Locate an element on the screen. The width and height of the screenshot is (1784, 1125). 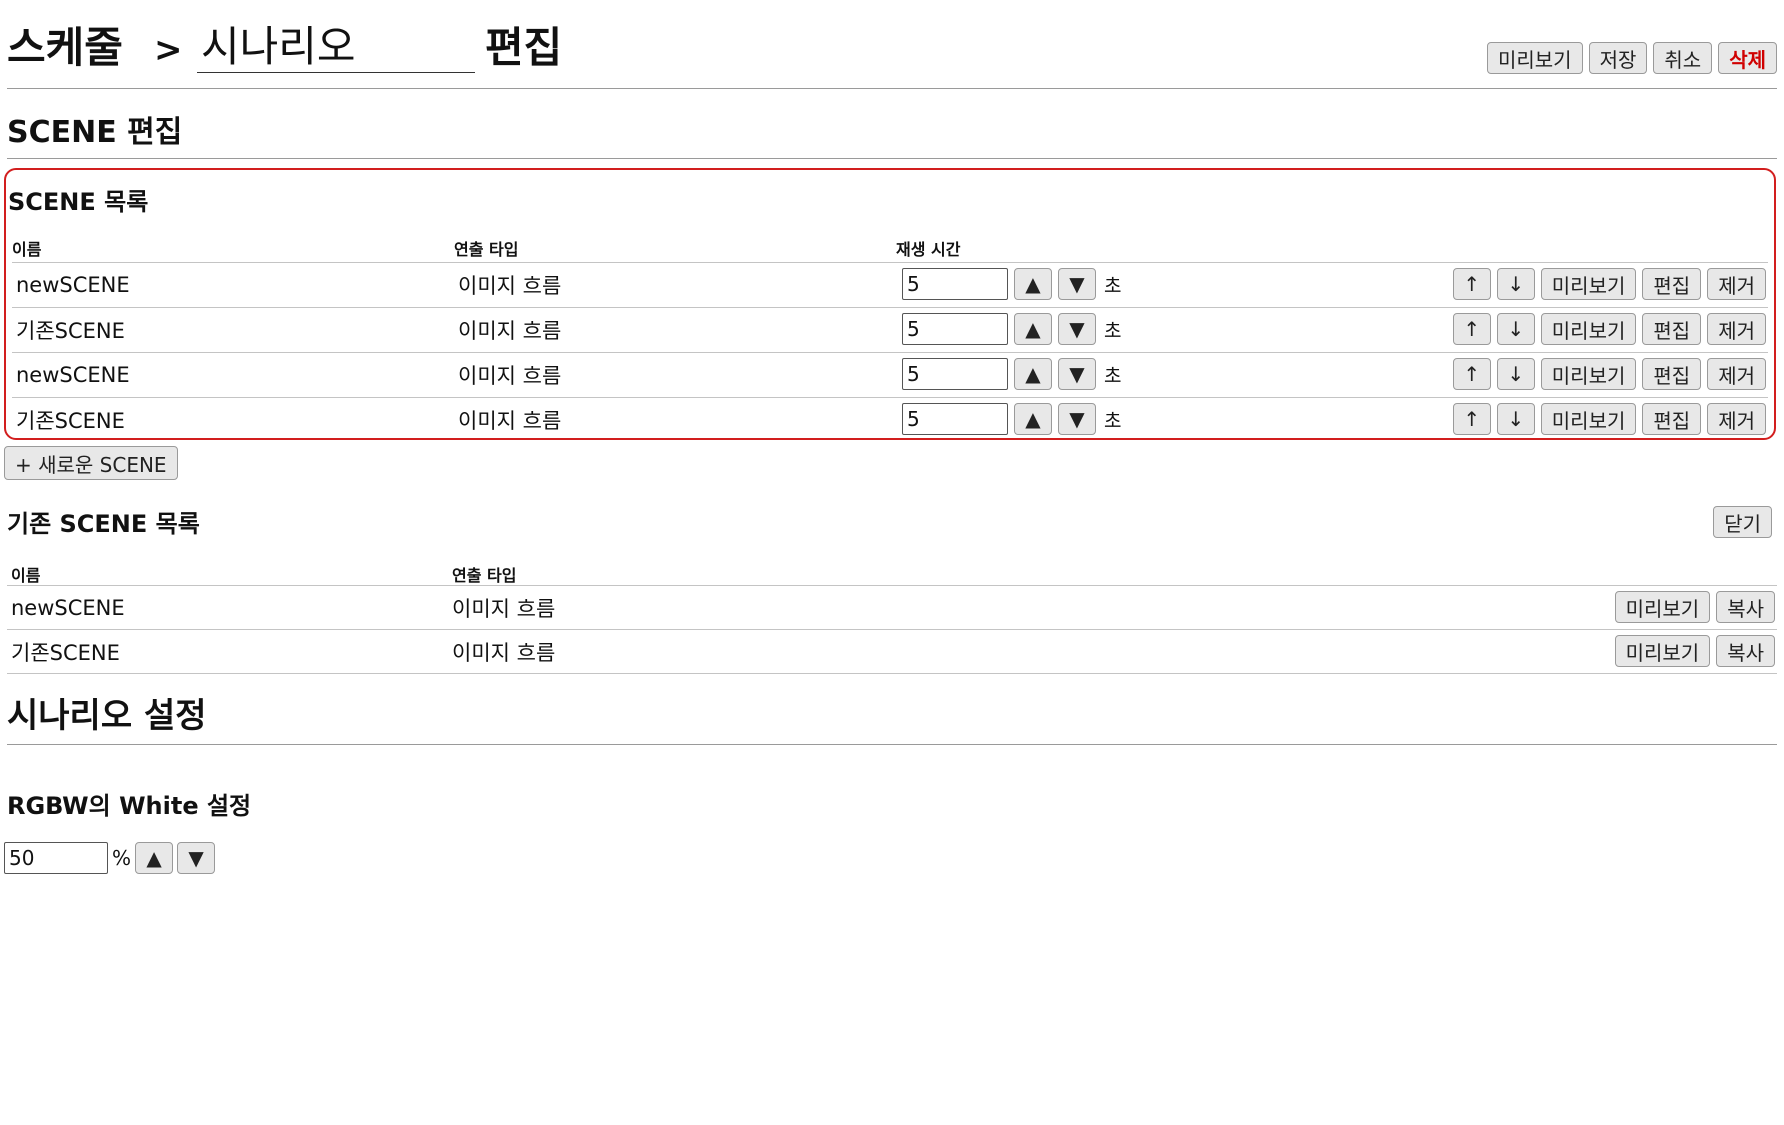
scene-edit-heading: SCENE 편집 is located at coordinates (892, 134).